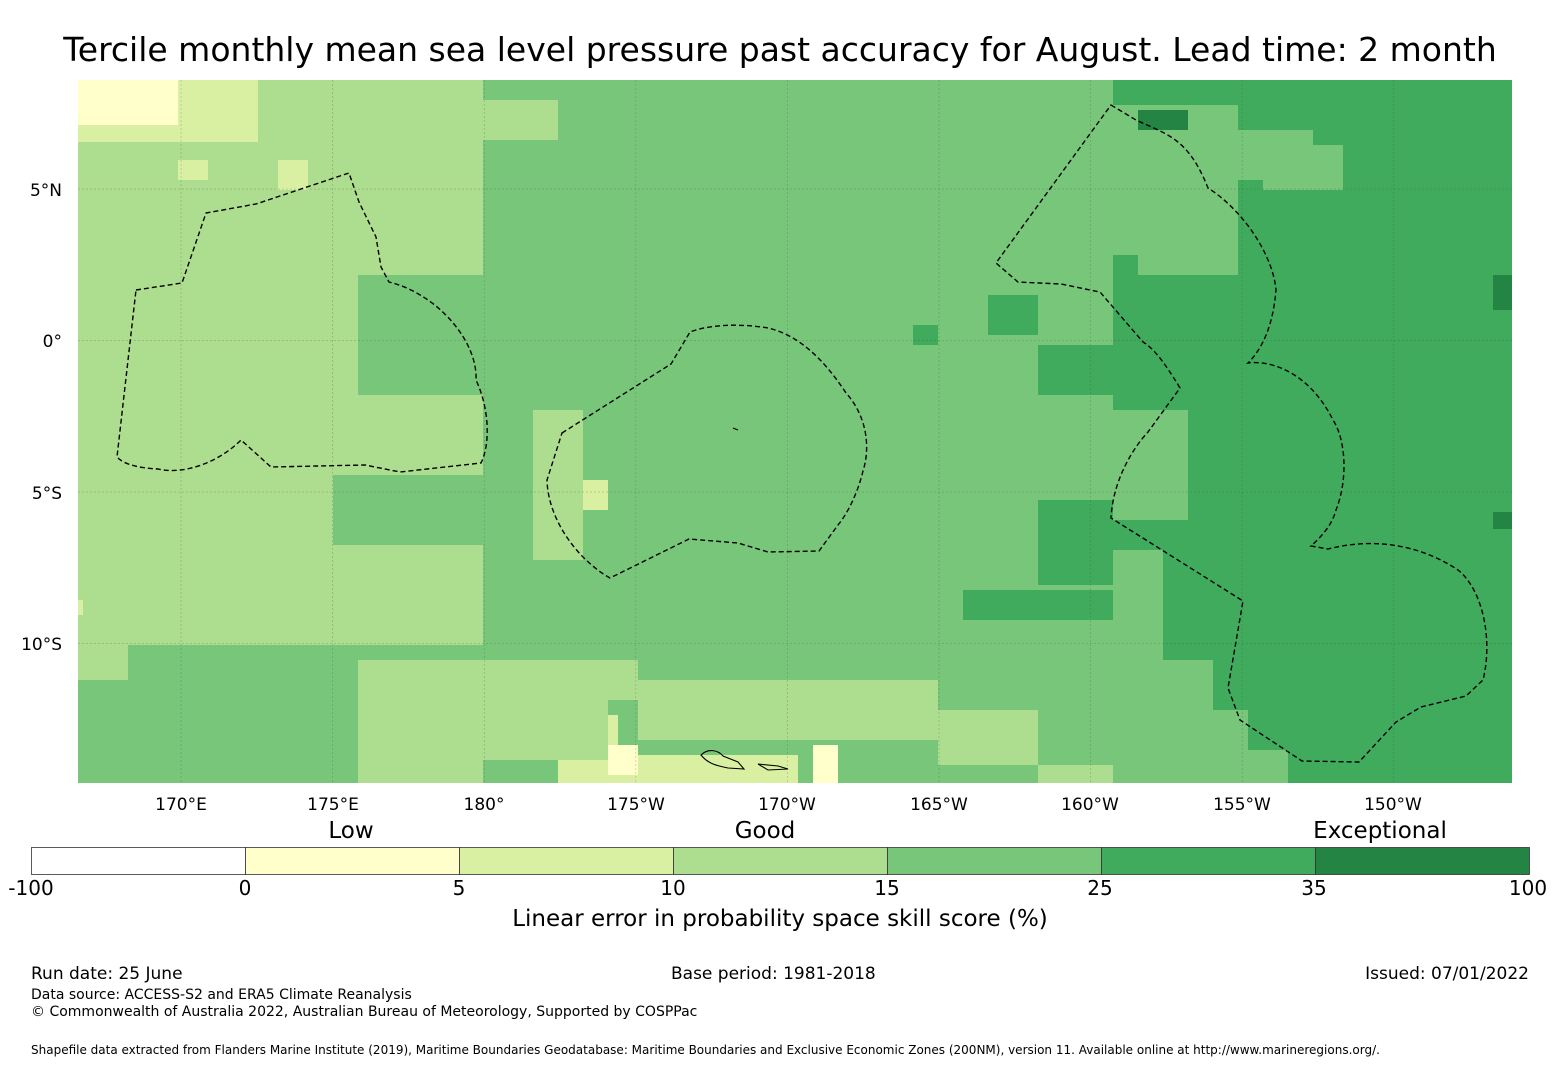 The width and height of the screenshot is (1560, 1065). What do you see at coordinates (245, 888) in the screenshot?
I see `colorbar-tick: 0` at bounding box center [245, 888].